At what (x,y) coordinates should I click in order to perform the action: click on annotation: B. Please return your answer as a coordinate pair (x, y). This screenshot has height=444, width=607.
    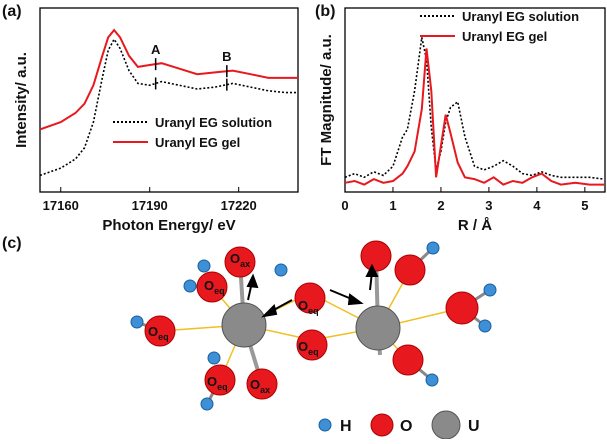
    Looking at the image, I should click on (226, 56).